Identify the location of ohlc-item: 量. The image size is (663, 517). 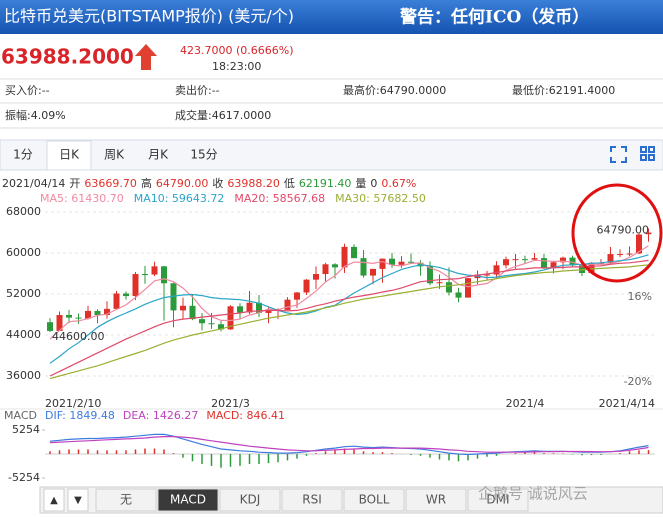
(360, 183).